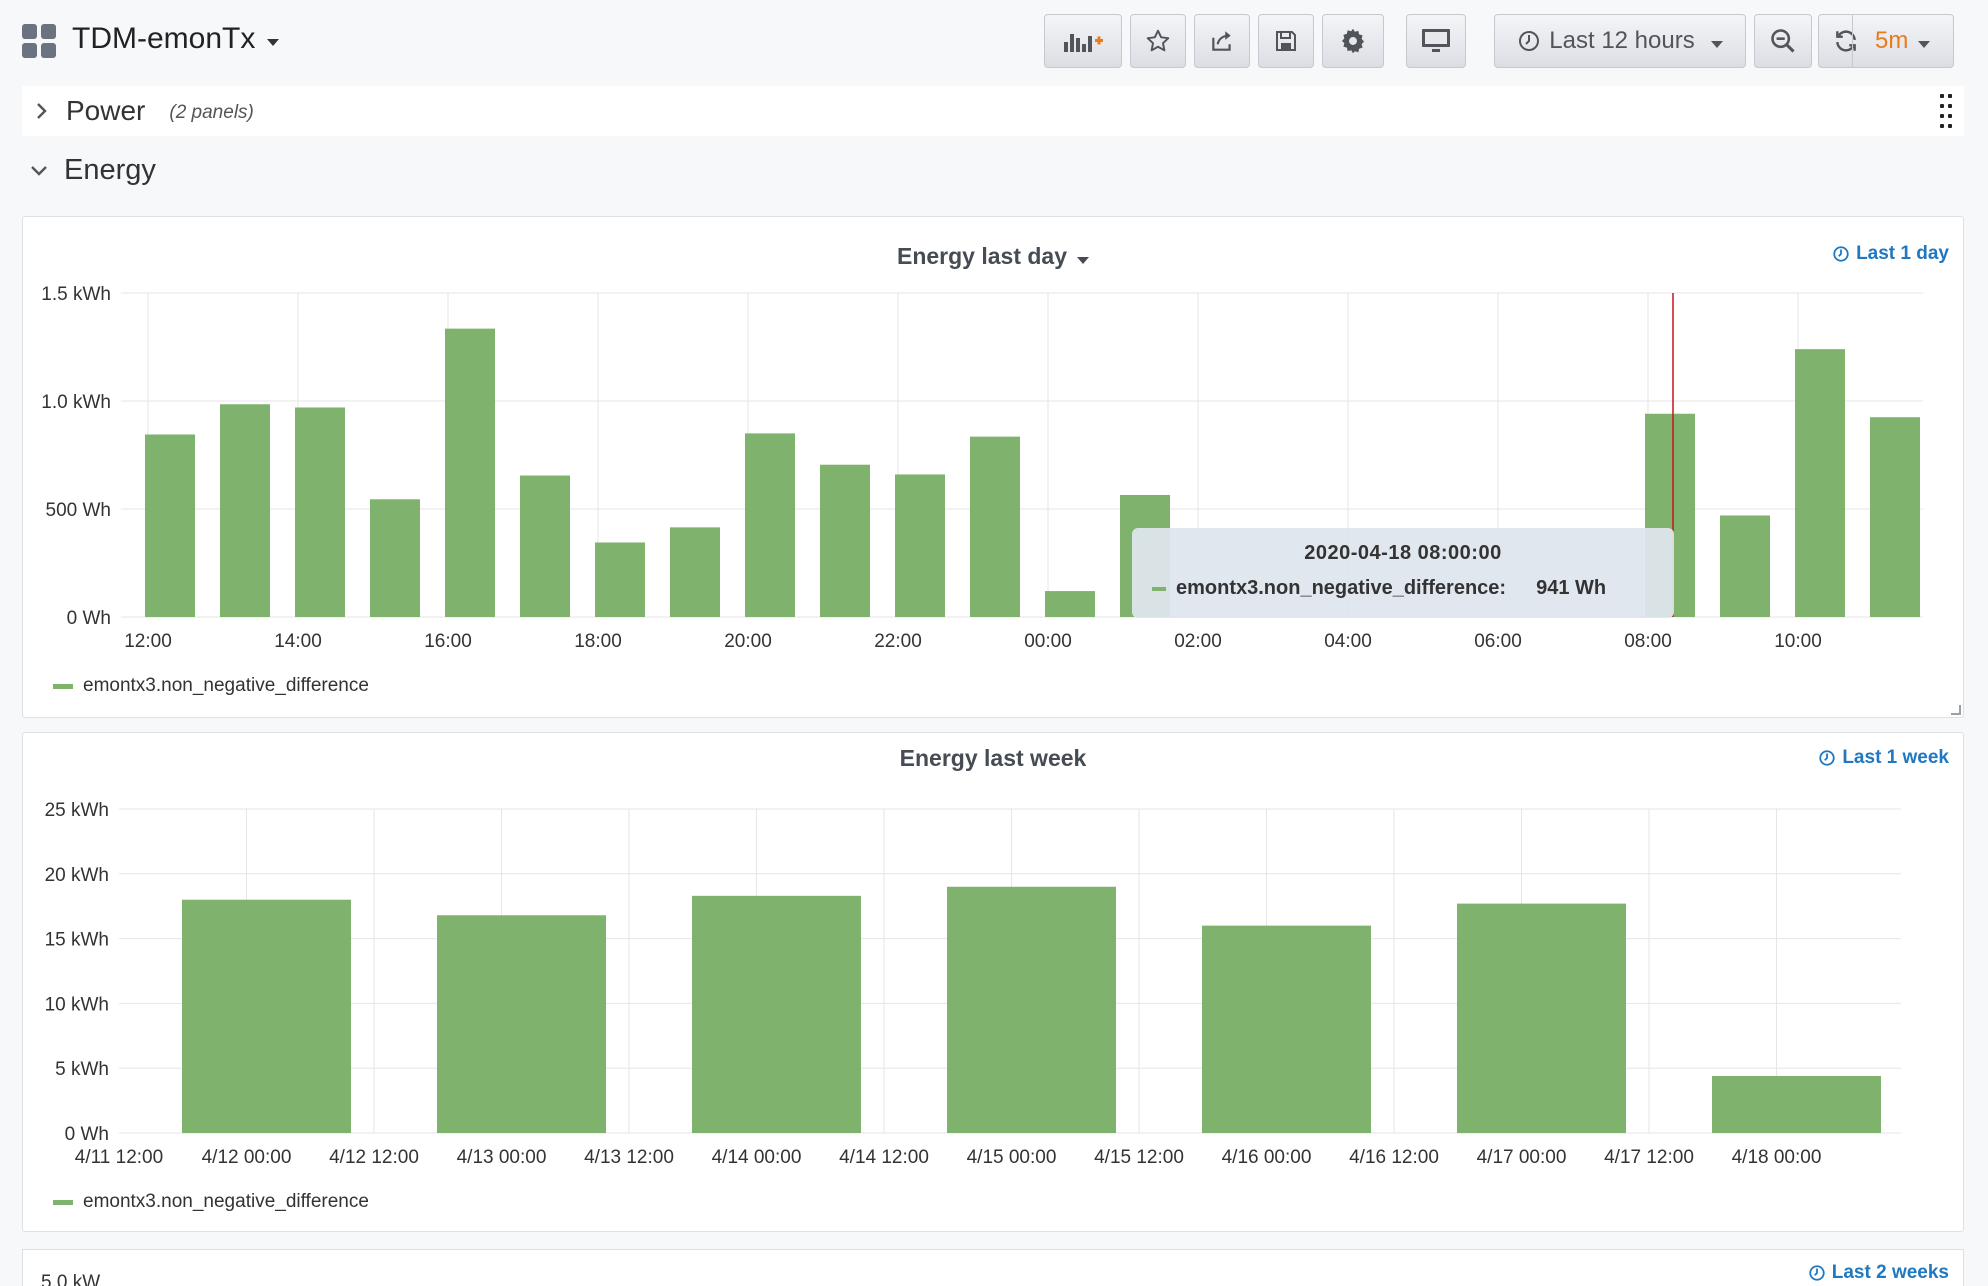  Describe the element at coordinates (629, 1157) in the screenshot. I see `x-tick-label: 4/13 12:00` at that location.